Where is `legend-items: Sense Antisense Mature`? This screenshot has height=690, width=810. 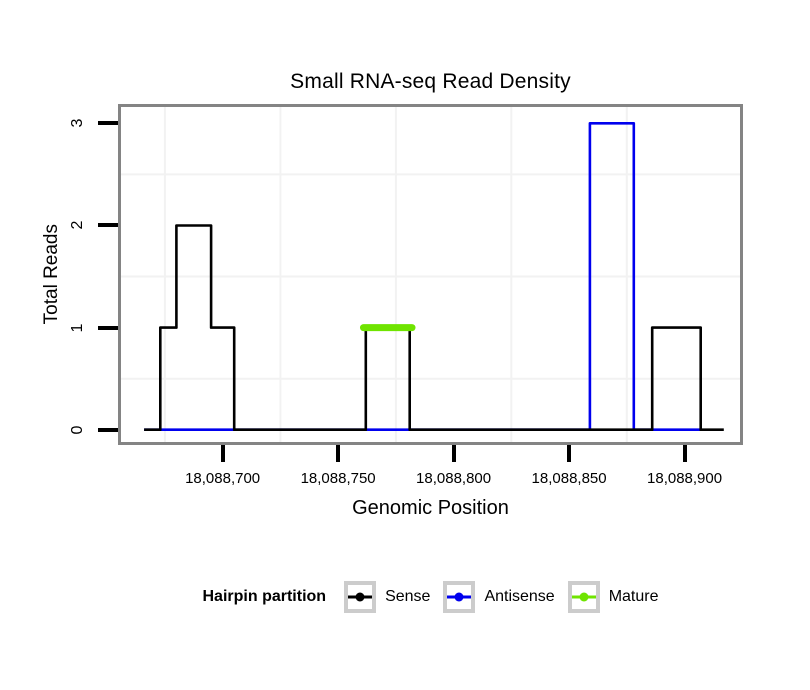
legend-items: Sense Antisense Mature is located at coordinates (501, 597).